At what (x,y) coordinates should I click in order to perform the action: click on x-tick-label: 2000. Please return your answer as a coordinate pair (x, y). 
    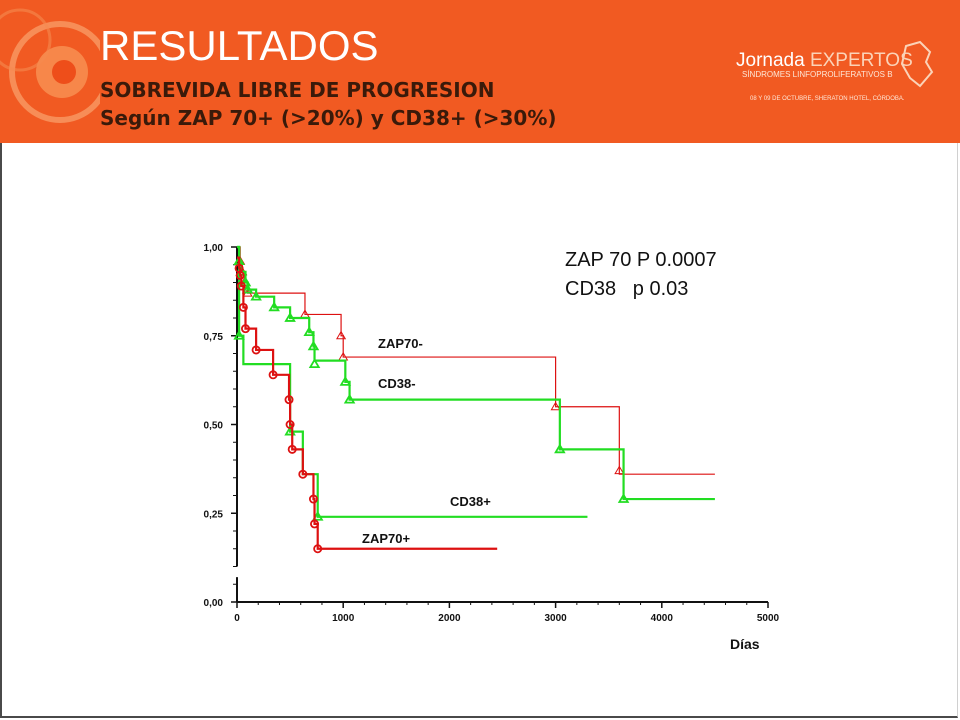
    Looking at the image, I should click on (449, 618).